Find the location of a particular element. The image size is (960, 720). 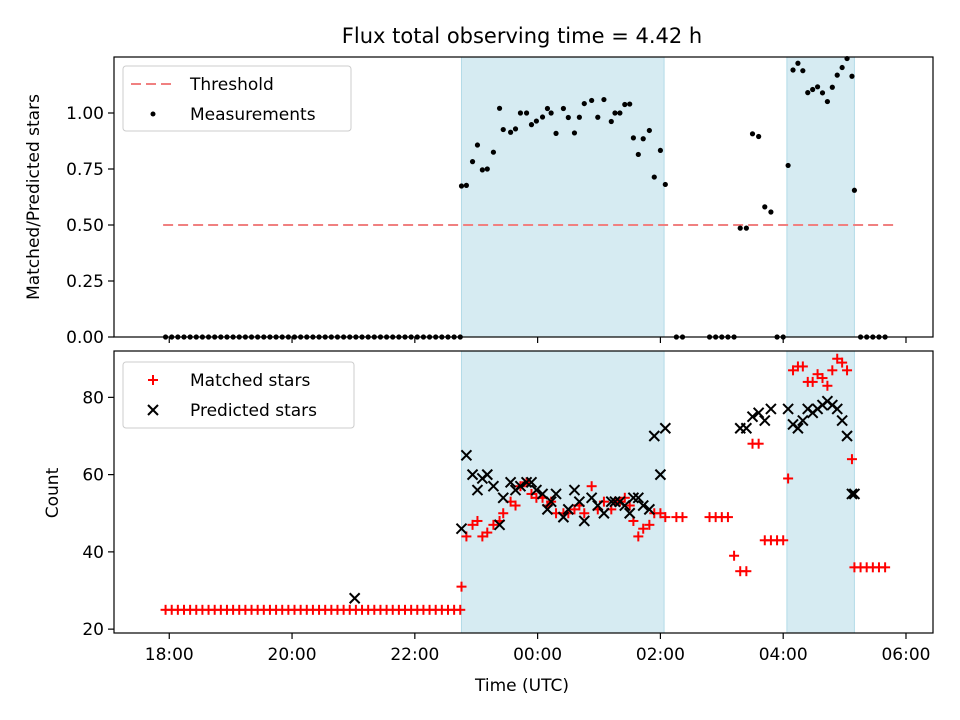

x-tick-label: 04:00 is located at coordinates (783, 655).